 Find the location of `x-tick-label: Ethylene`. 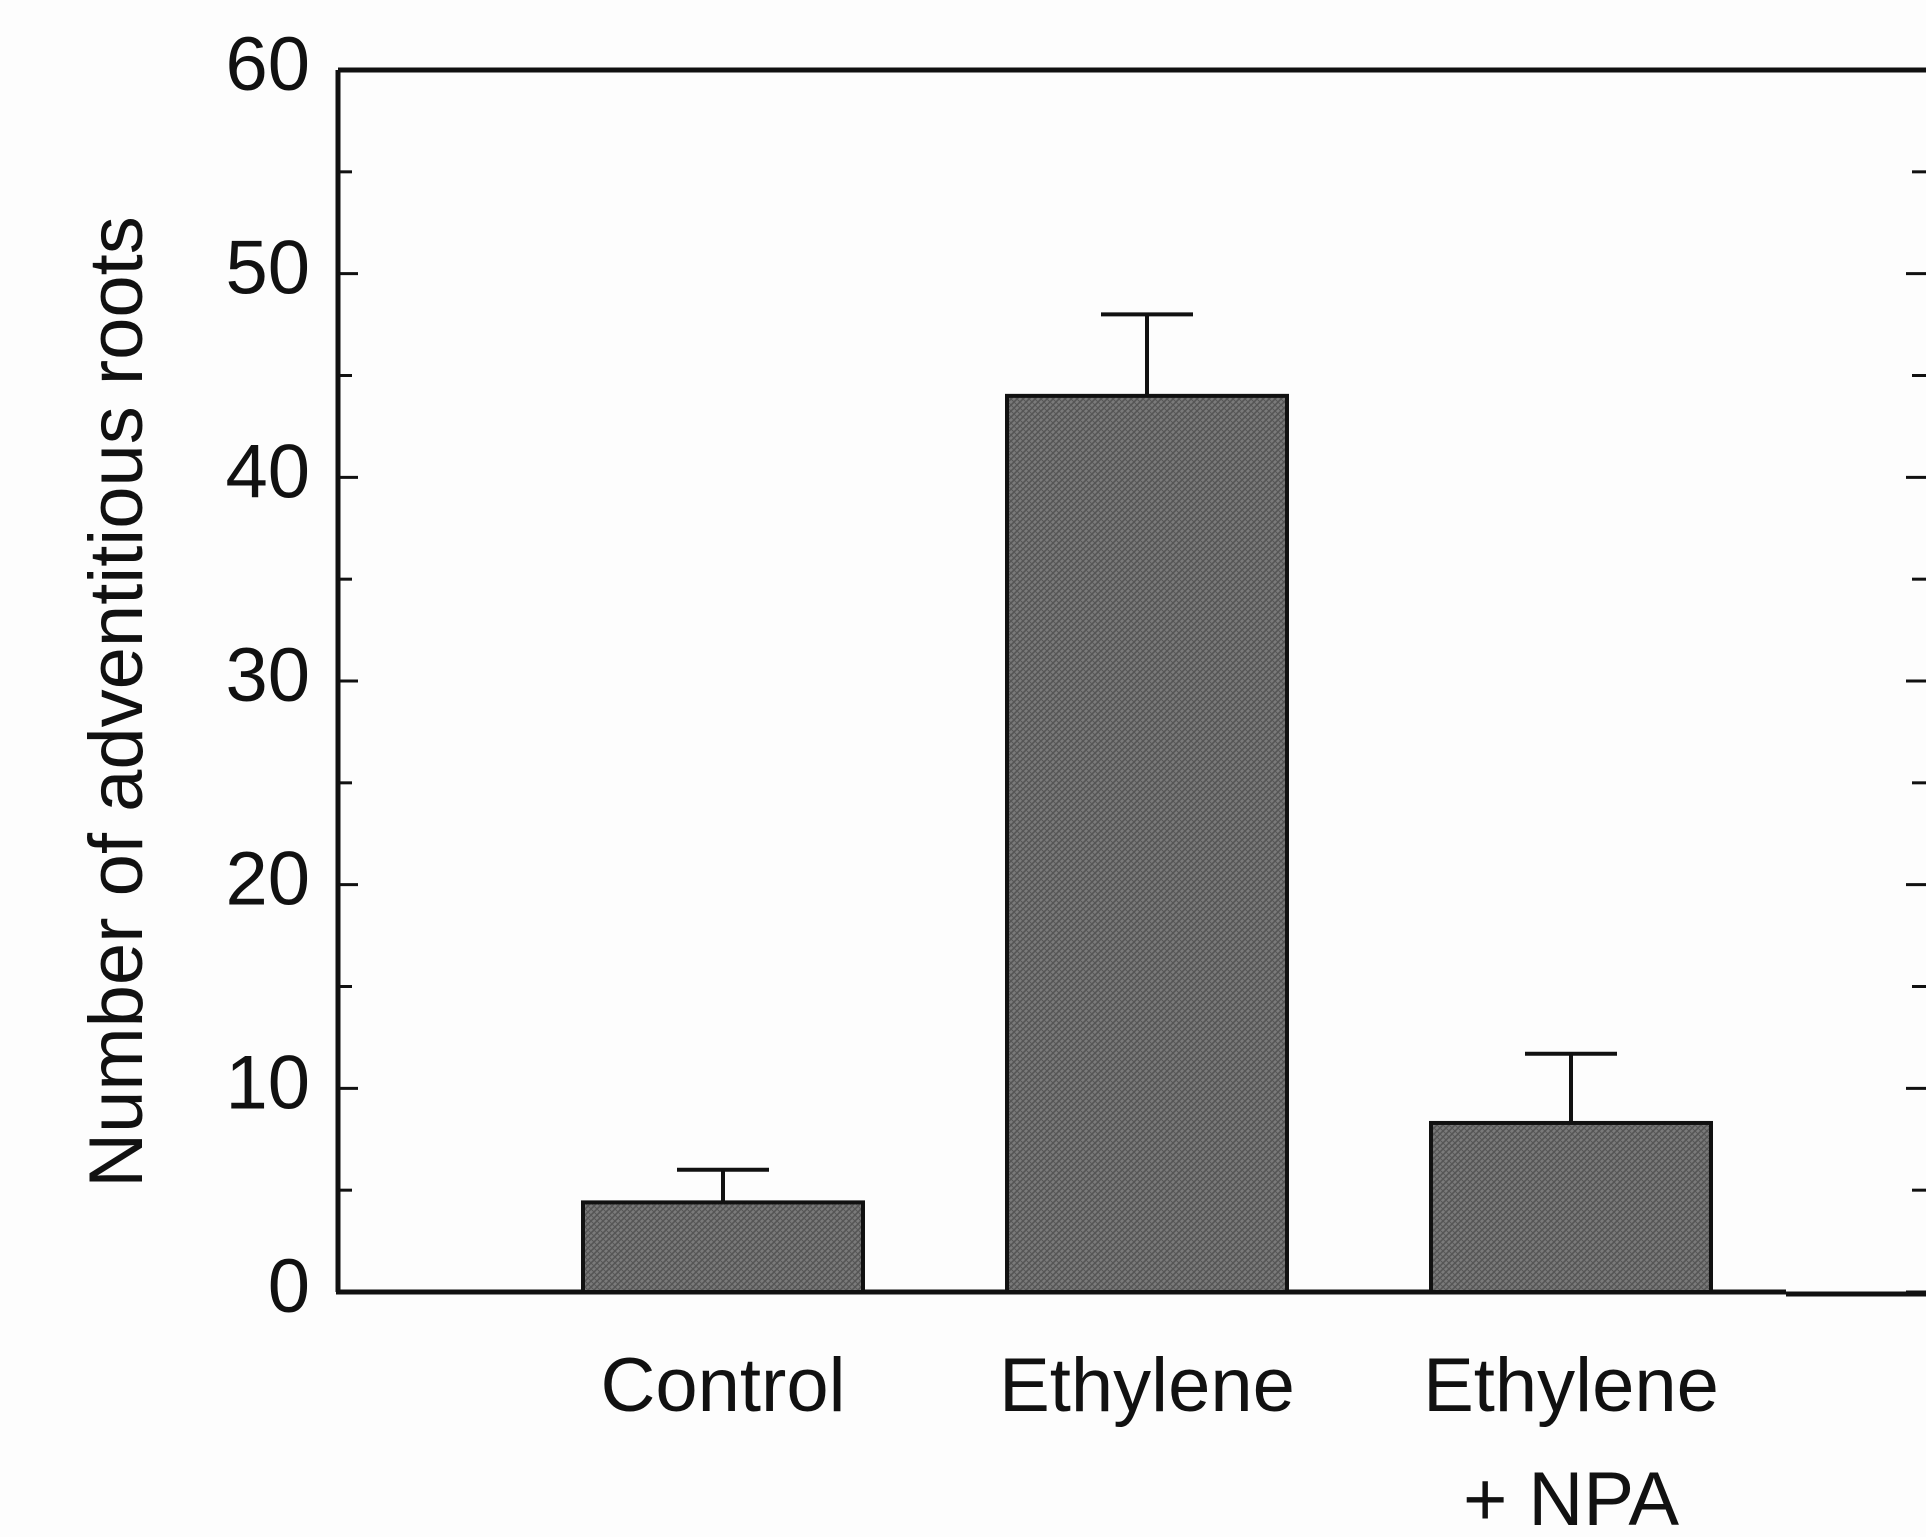

x-tick-label: Ethylene is located at coordinates (1147, 1385).